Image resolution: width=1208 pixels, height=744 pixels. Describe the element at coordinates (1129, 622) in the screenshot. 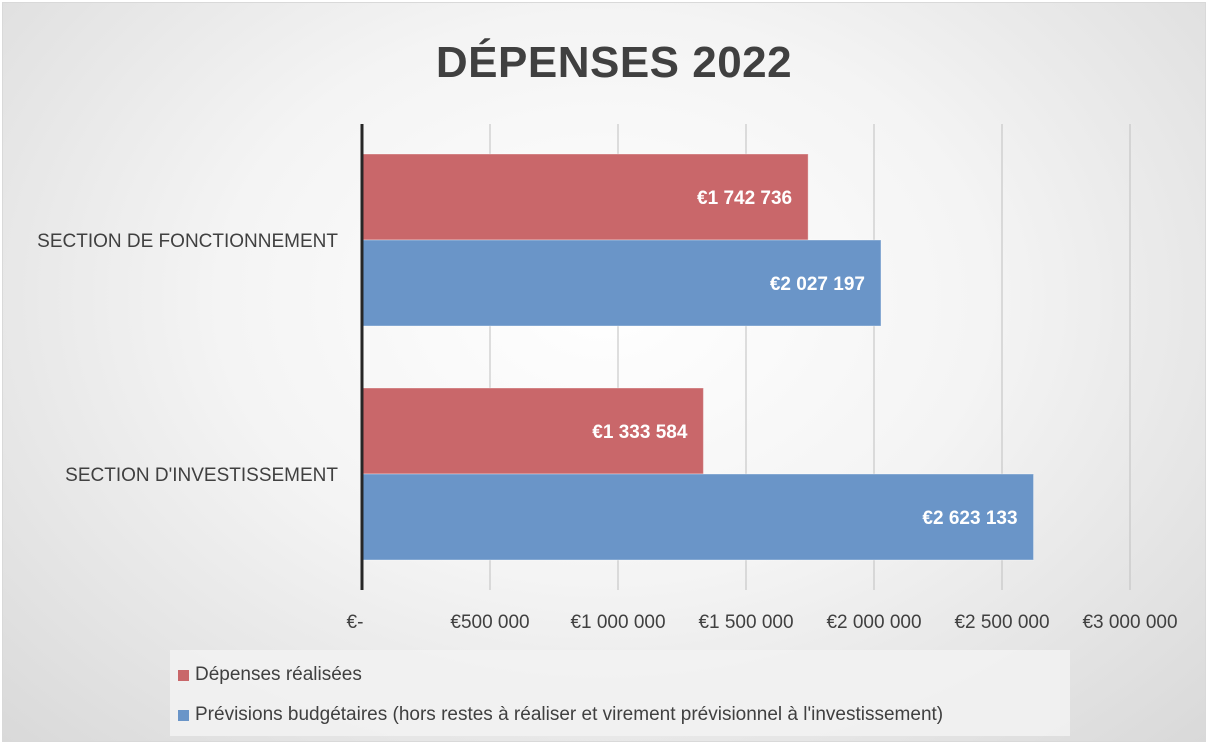

I see `x-tick-label-6: €3 000 000` at that location.